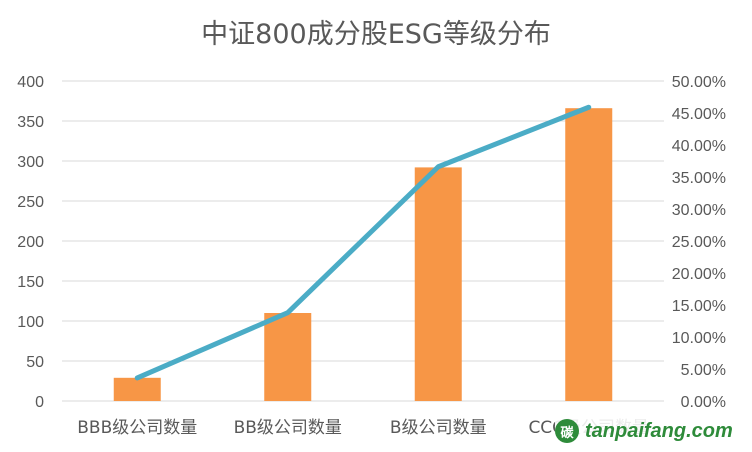 The image size is (752, 452). Describe the element at coordinates (30, 282) in the screenshot. I see `y-axis-tick-label: 150` at that location.